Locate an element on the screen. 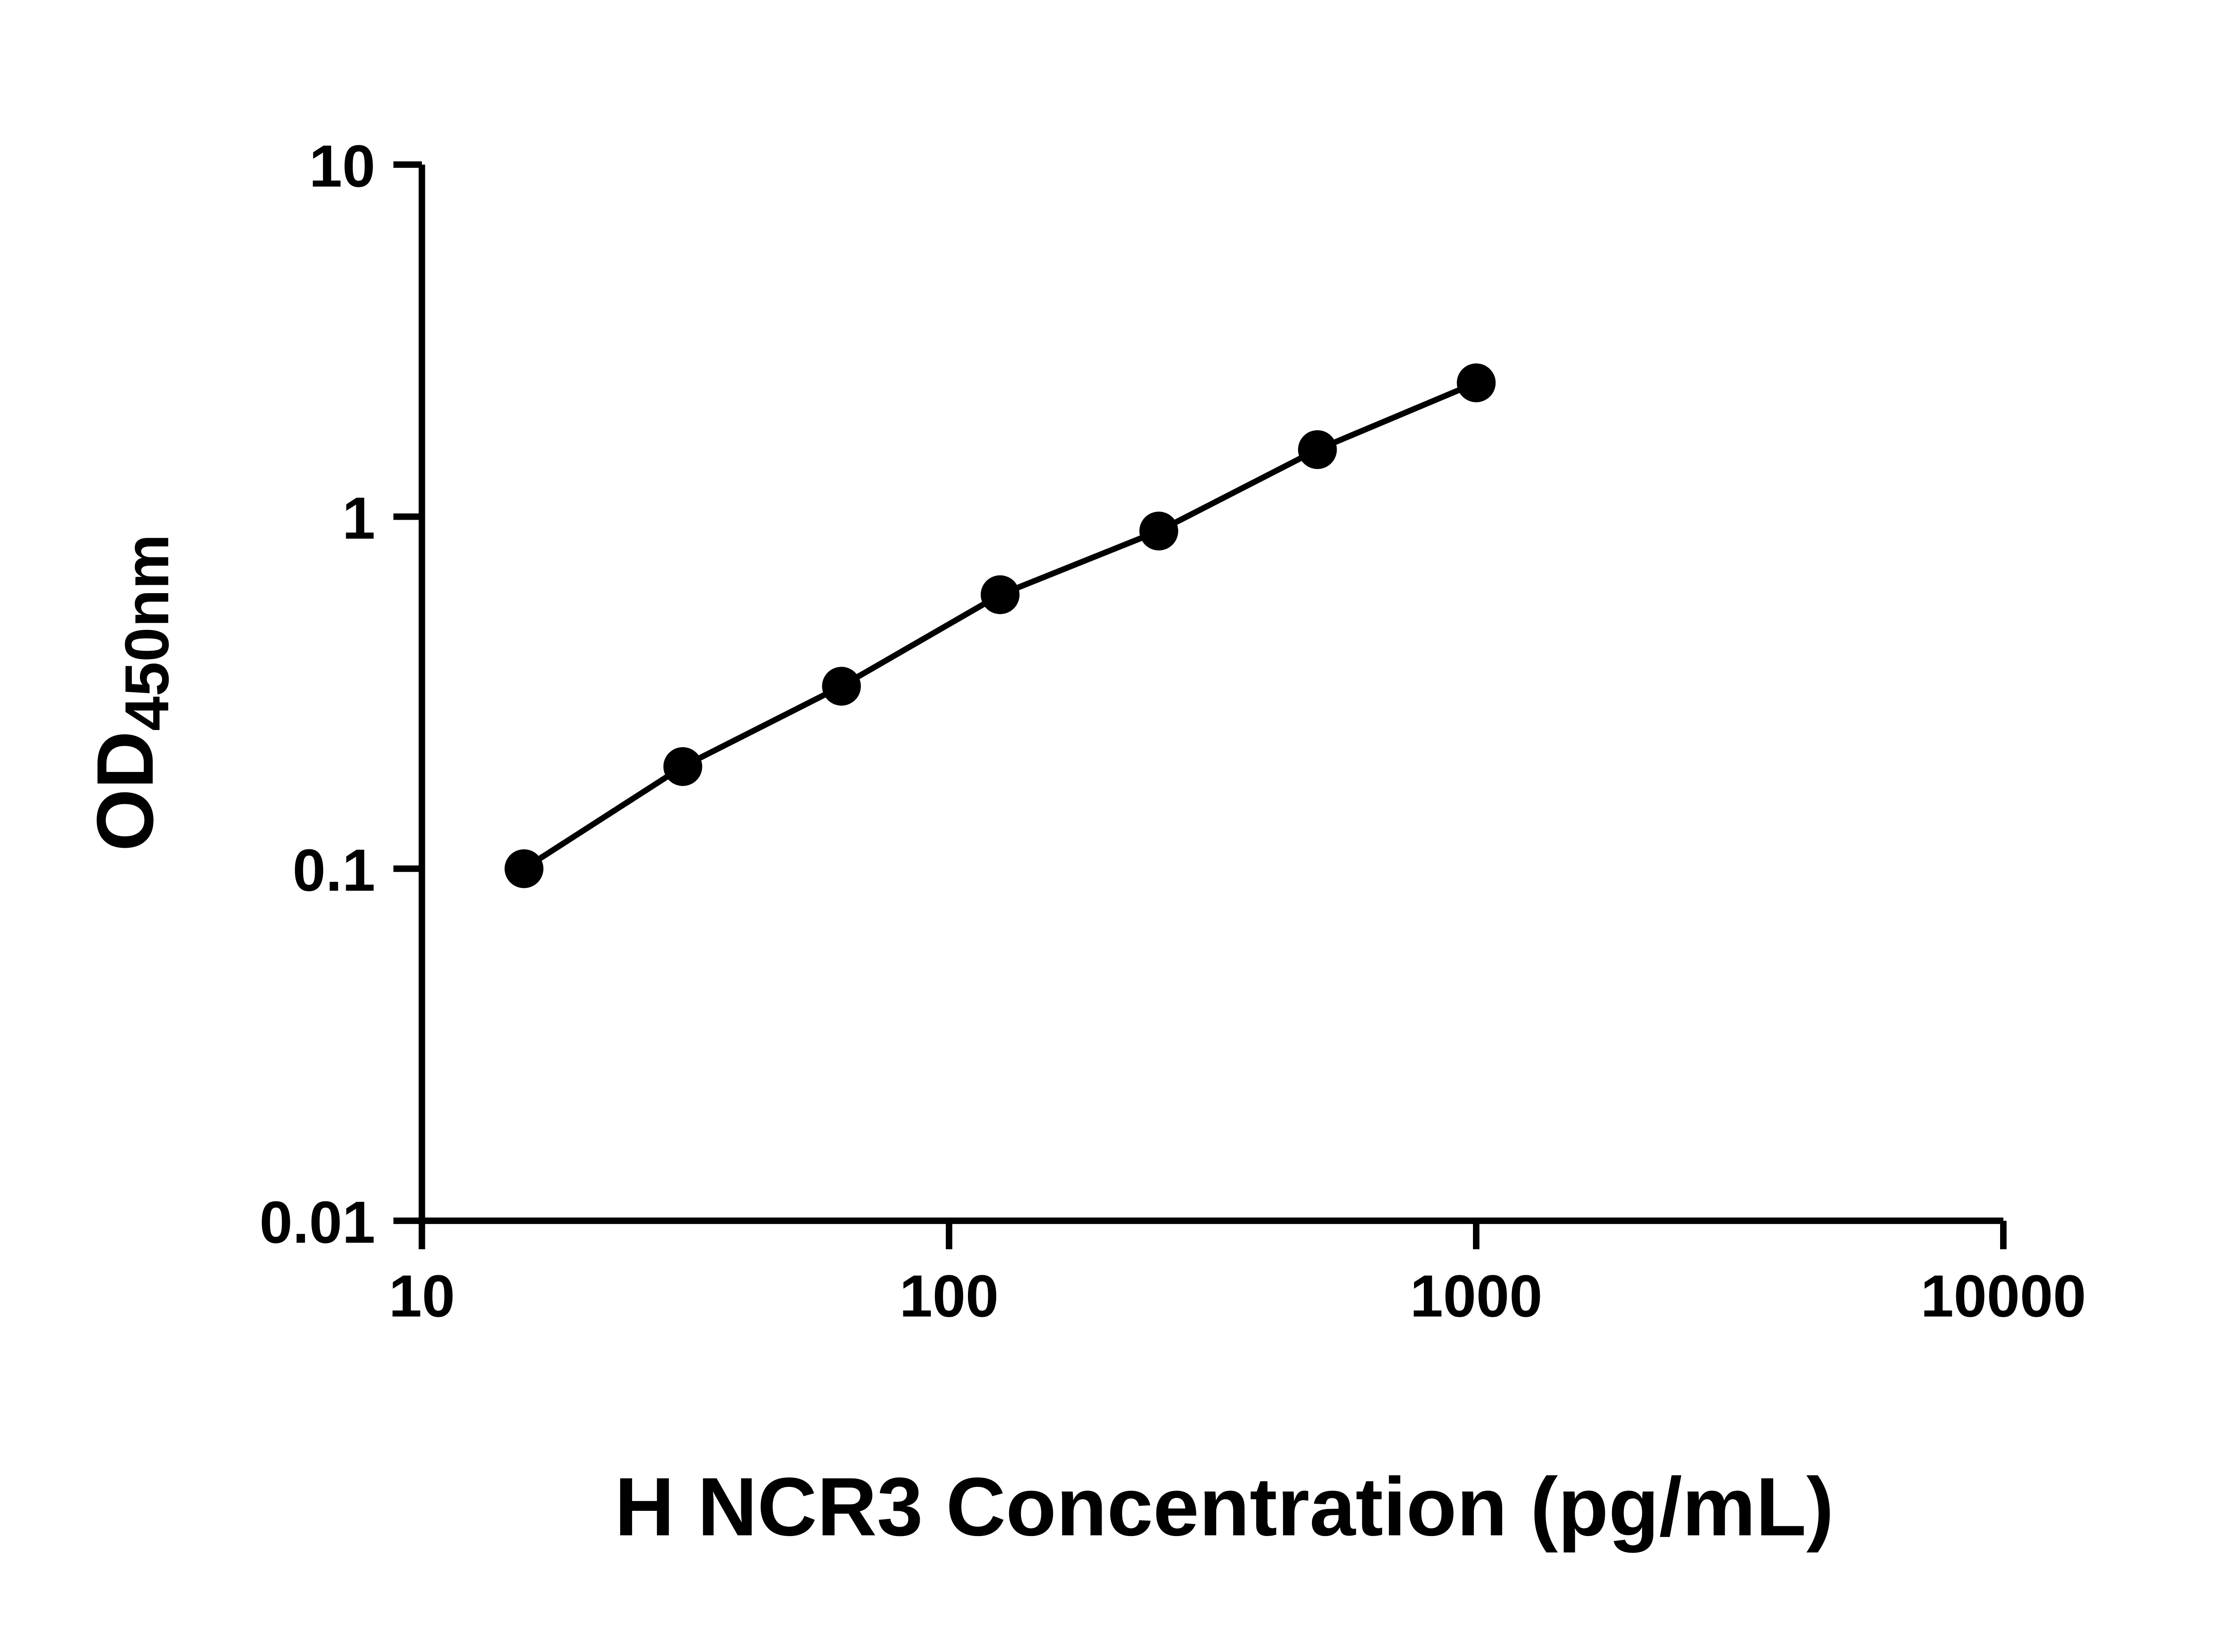 The image size is (2213, 1652). series-layer is located at coordinates (1000, 625).